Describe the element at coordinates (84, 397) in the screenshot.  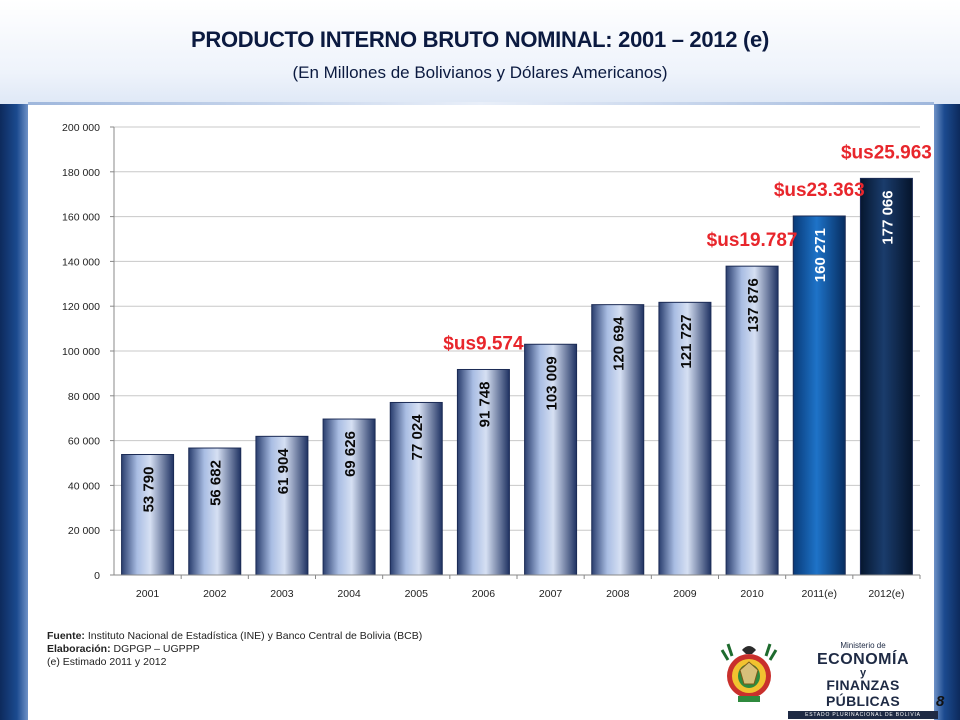
I see `y-tick-label: 80 000` at that location.